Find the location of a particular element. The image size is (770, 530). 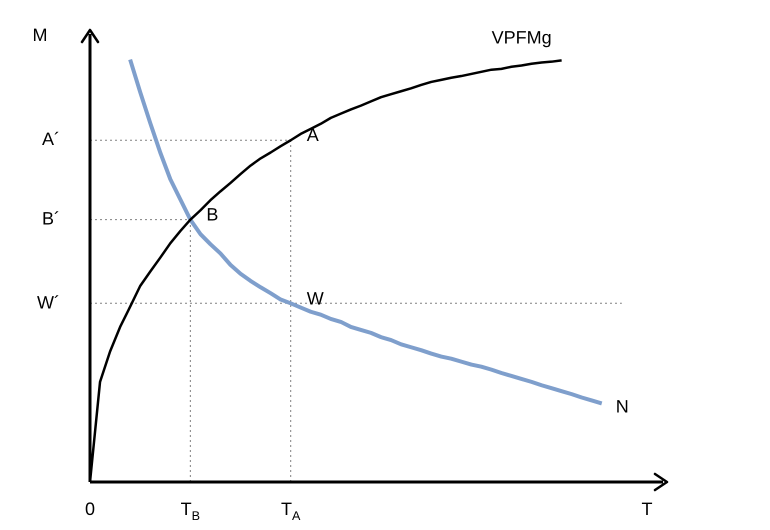

x-axis-title: T is located at coordinates (647, 508).